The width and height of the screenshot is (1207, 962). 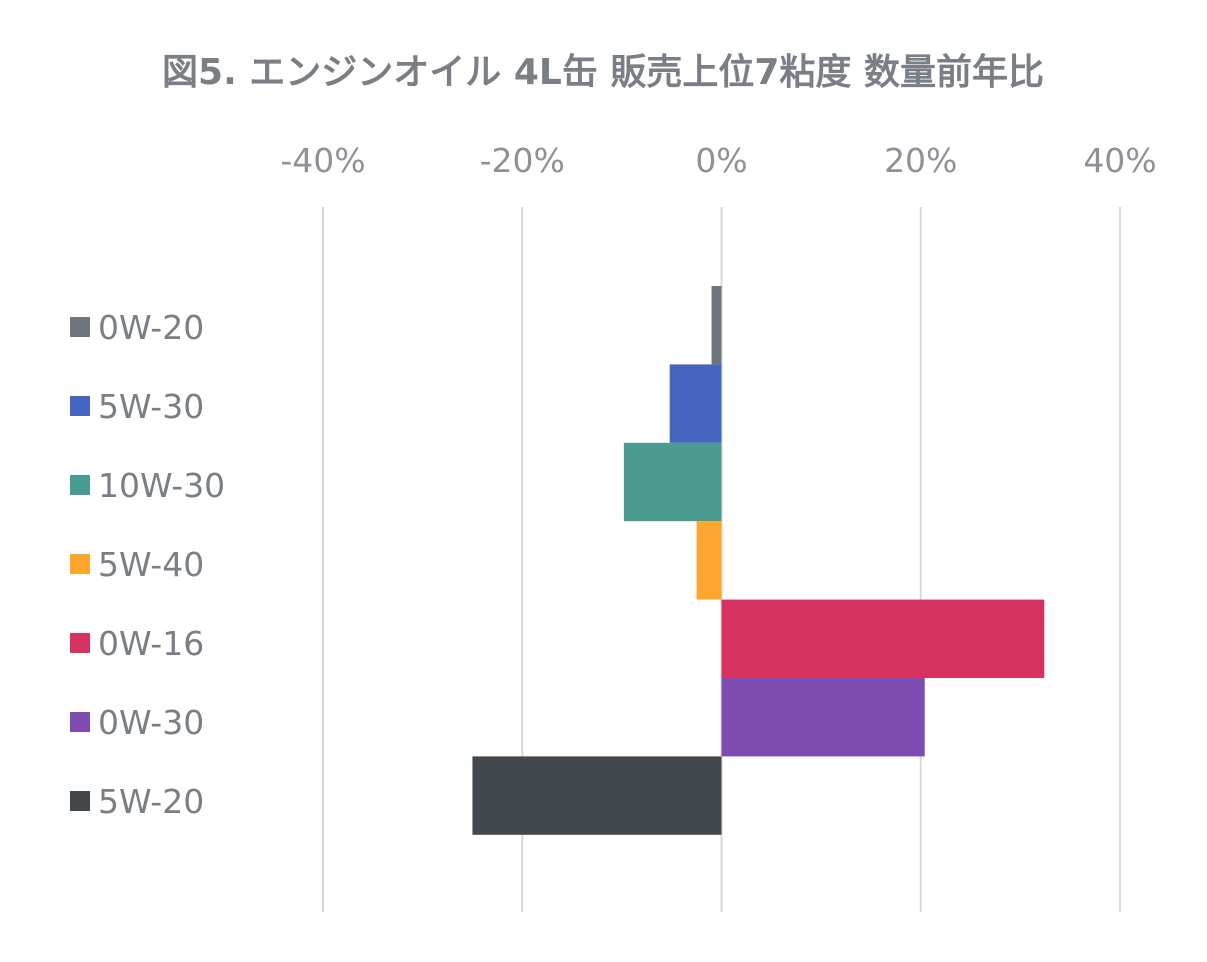 I want to click on x-tick-label: -40%, so click(x=322, y=160).